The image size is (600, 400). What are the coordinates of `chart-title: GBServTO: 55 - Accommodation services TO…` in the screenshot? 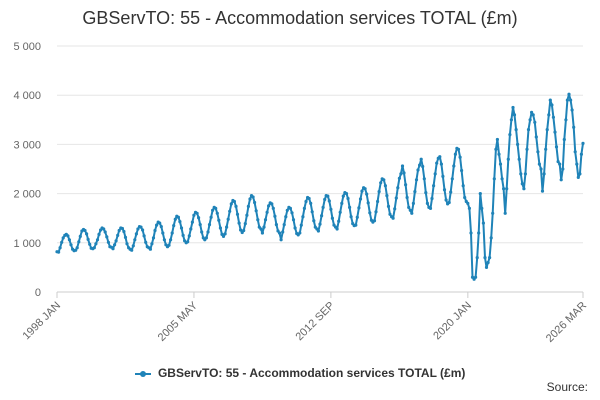 It's located at (300, 18).